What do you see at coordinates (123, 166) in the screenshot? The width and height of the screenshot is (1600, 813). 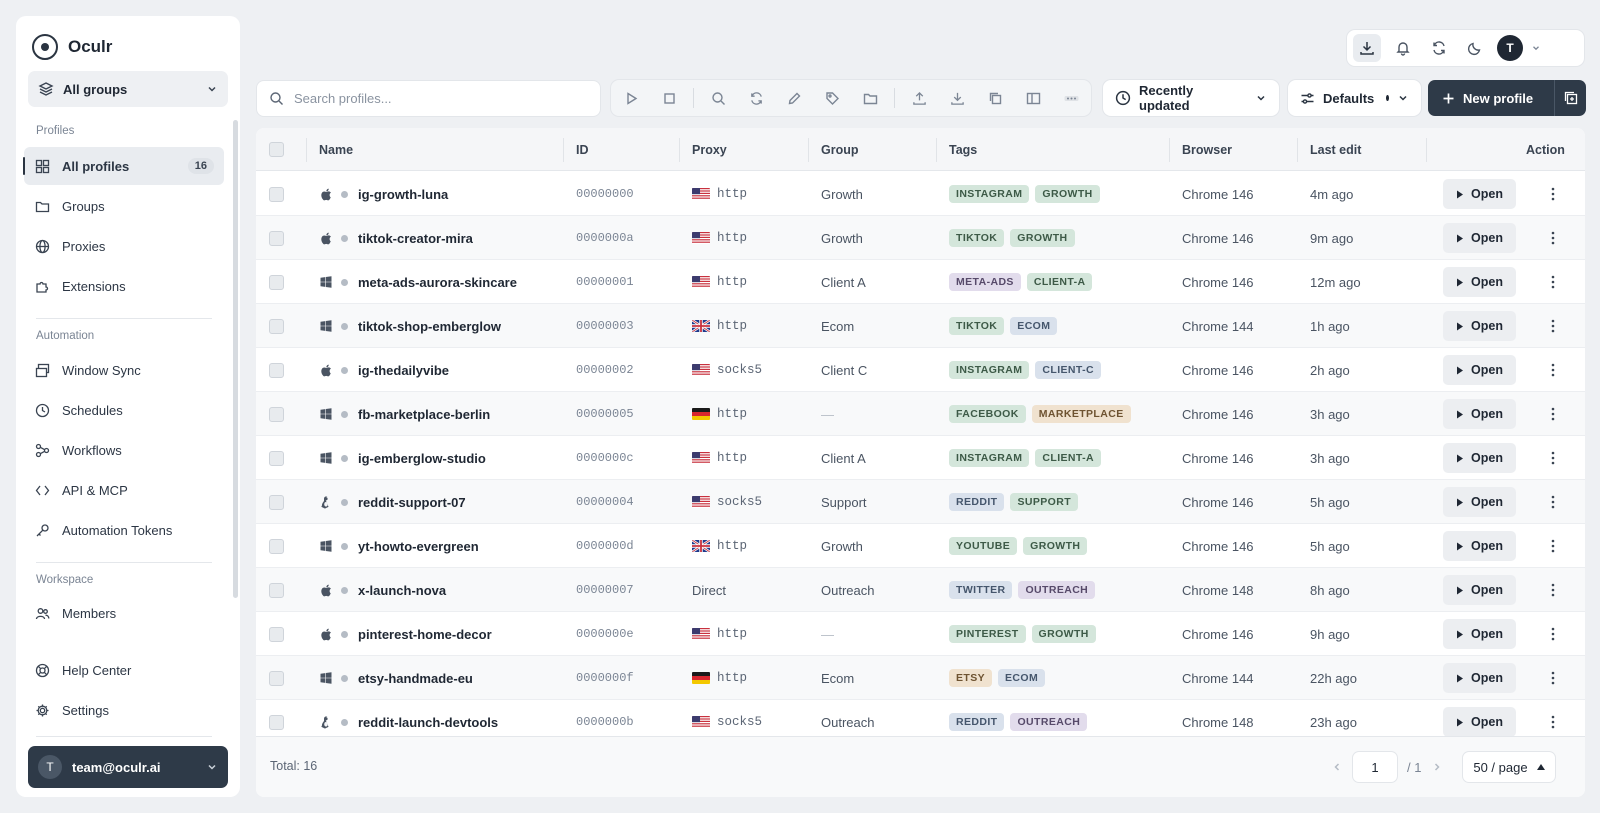 I see `sidebar-item-all-profiles: All profiles 16` at bounding box center [123, 166].